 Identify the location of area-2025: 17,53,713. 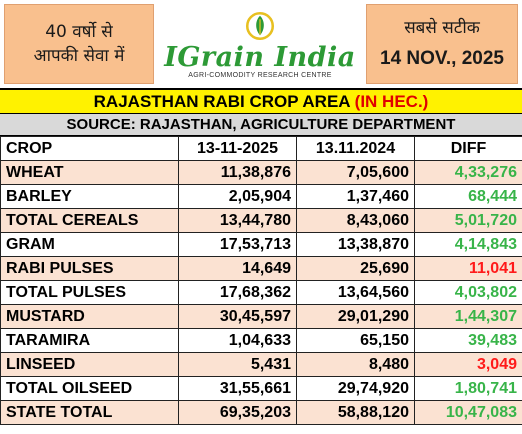
(237, 244).